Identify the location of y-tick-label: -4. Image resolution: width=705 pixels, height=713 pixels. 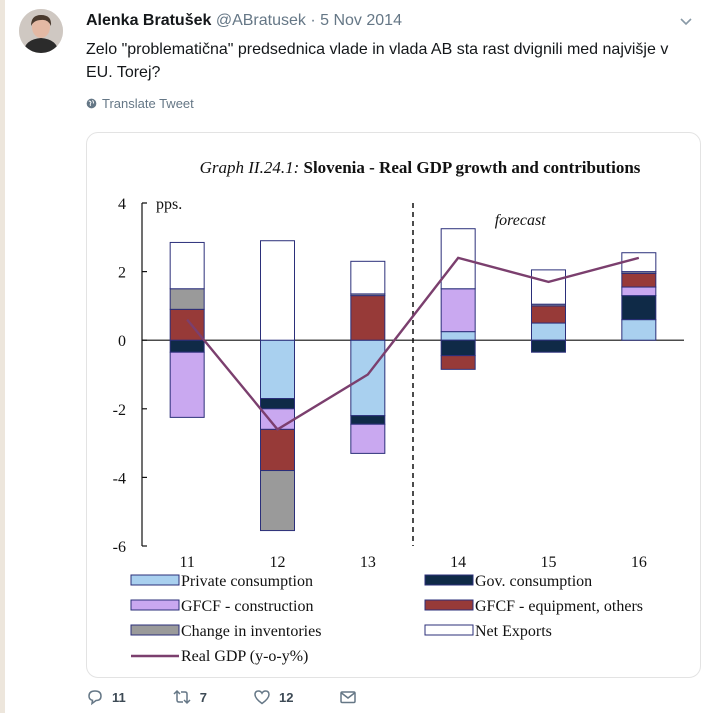
(119, 478).